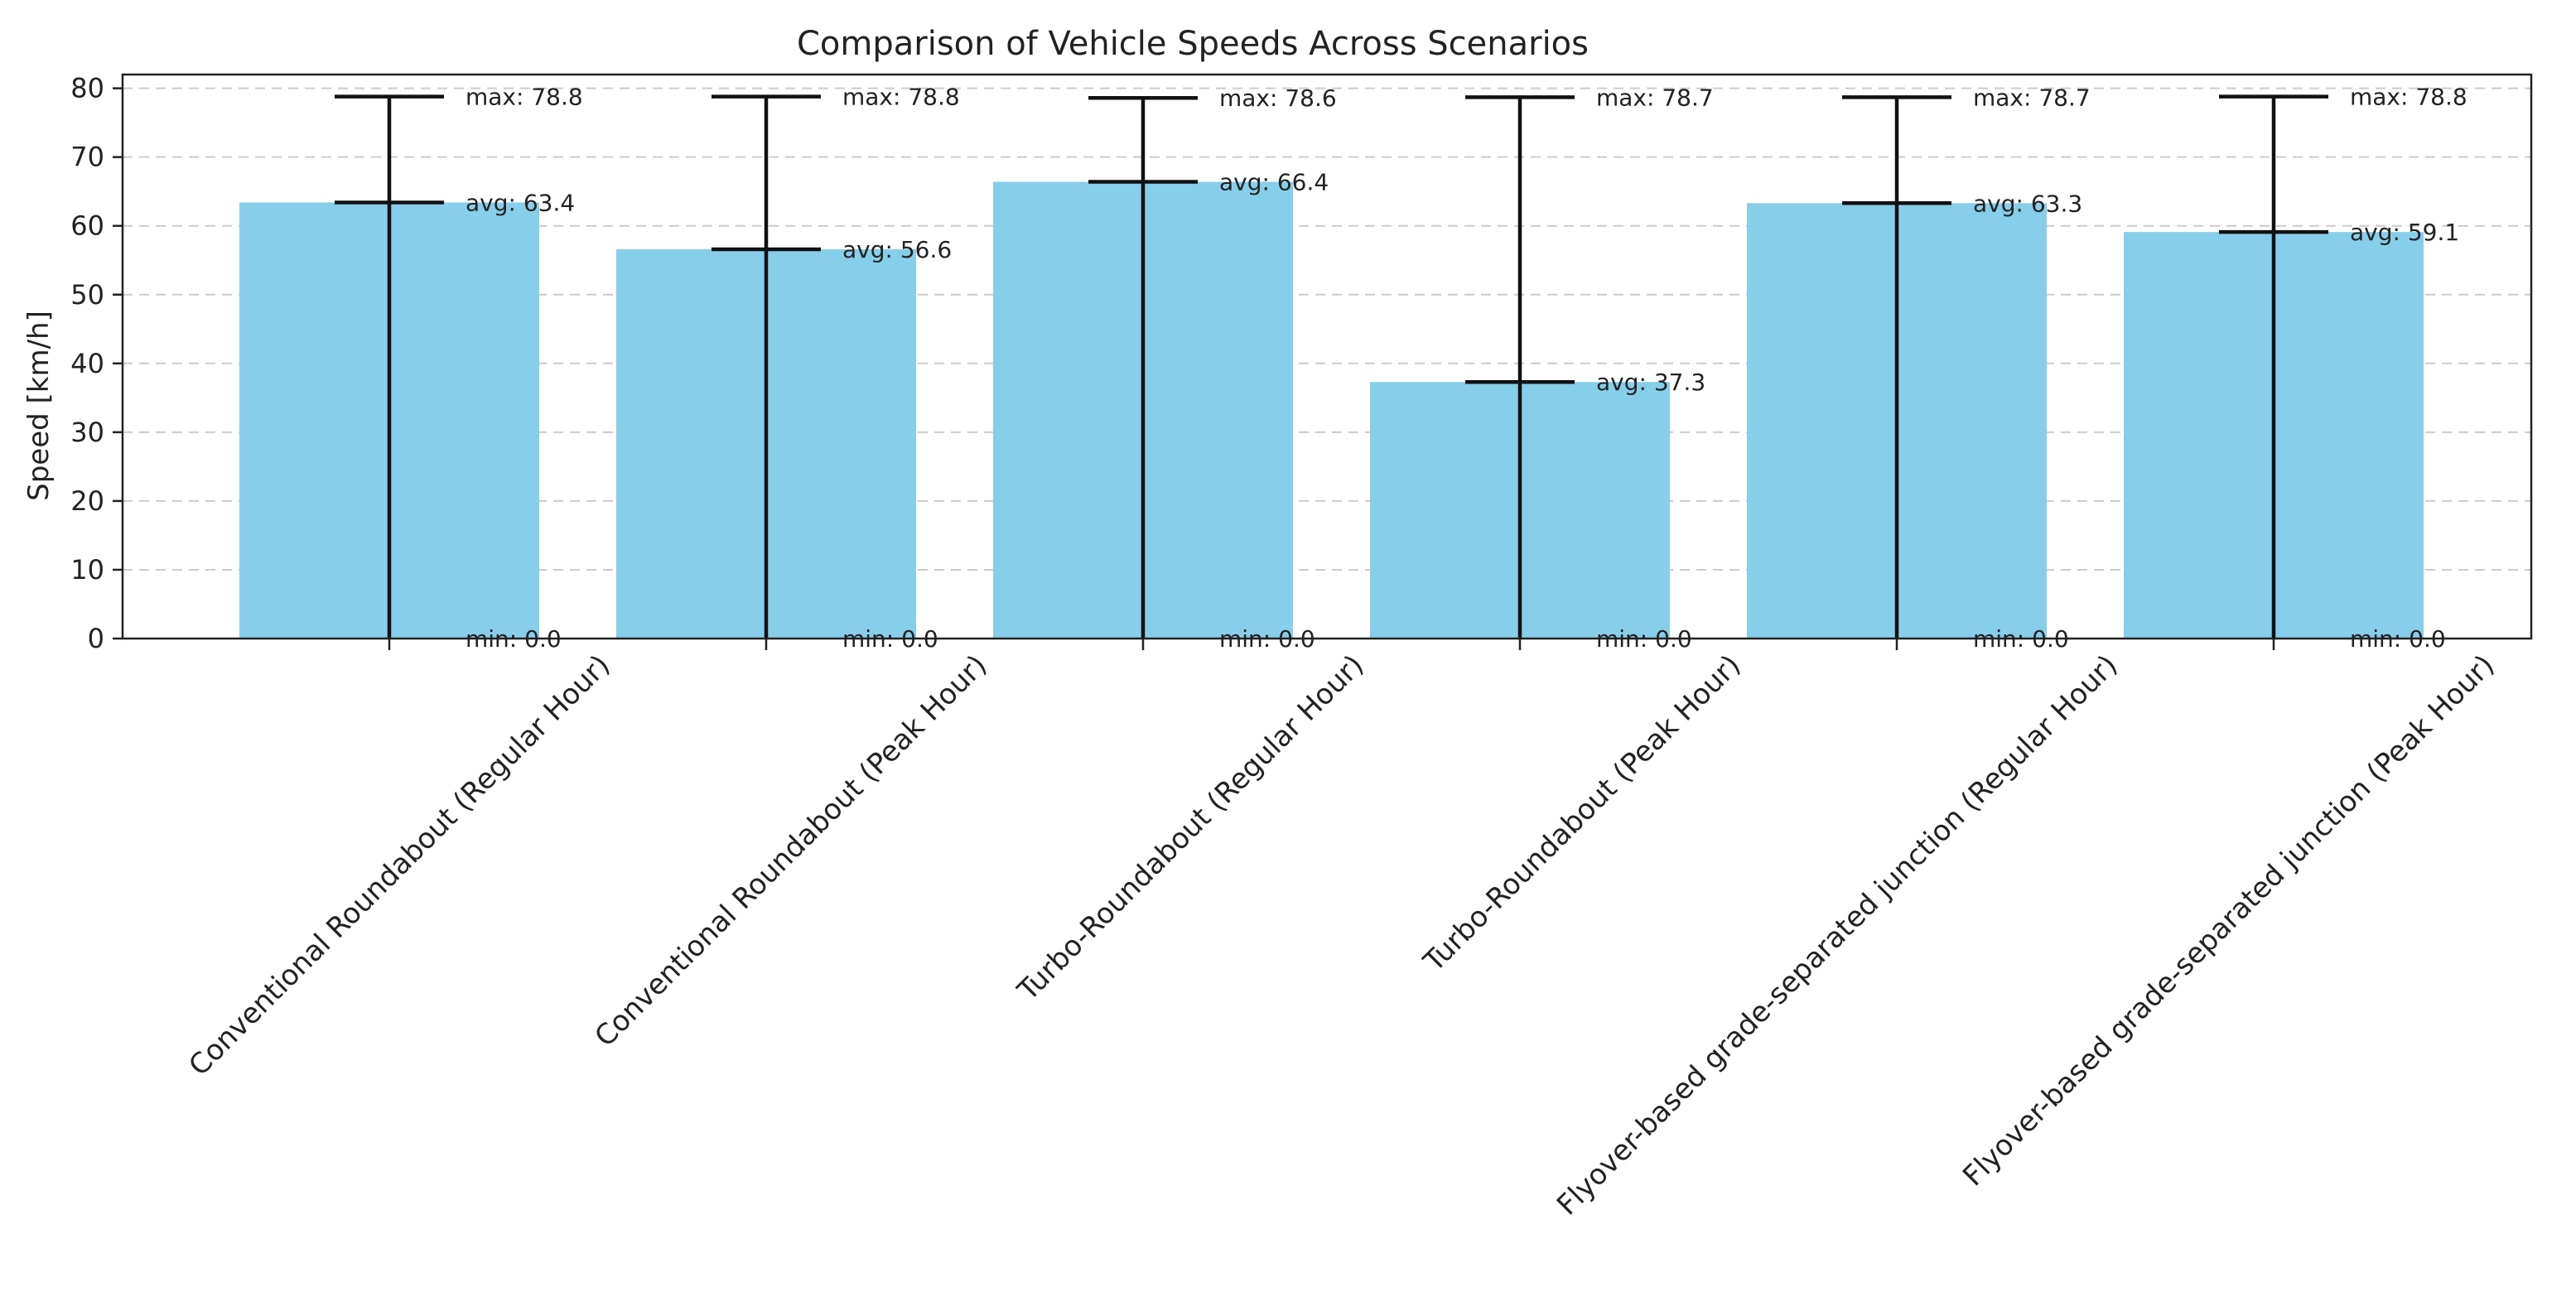  What do you see at coordinates (96, 638) in the screenshot?
I see `y-tick-label: 0` at bounding box center [96, 638].